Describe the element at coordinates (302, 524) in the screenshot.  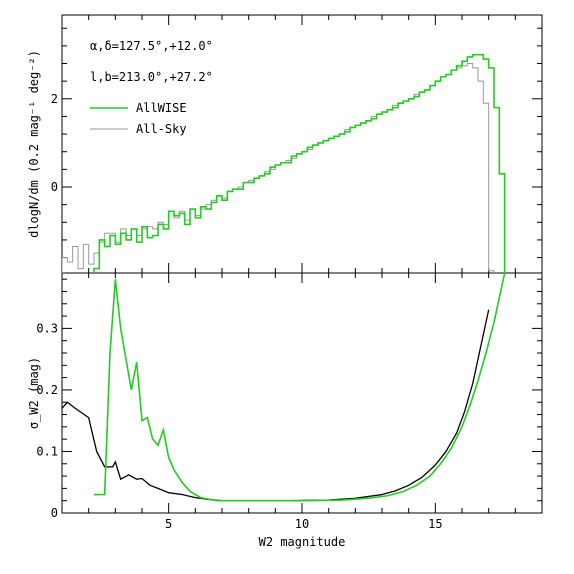
I see `x-tick-label: 10` at that location.